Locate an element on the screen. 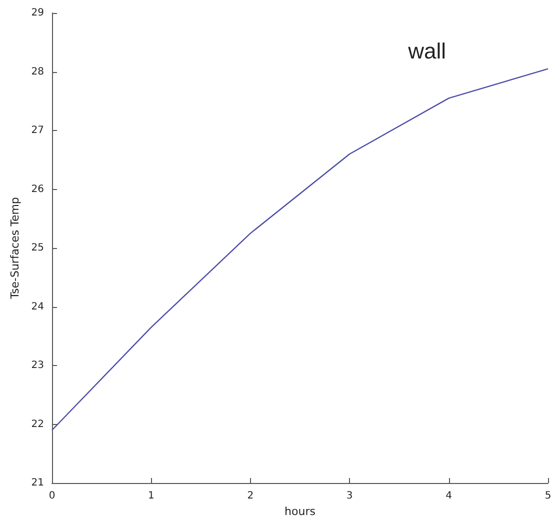  y-tick-label: 26 is located at coordinates (37, 189).